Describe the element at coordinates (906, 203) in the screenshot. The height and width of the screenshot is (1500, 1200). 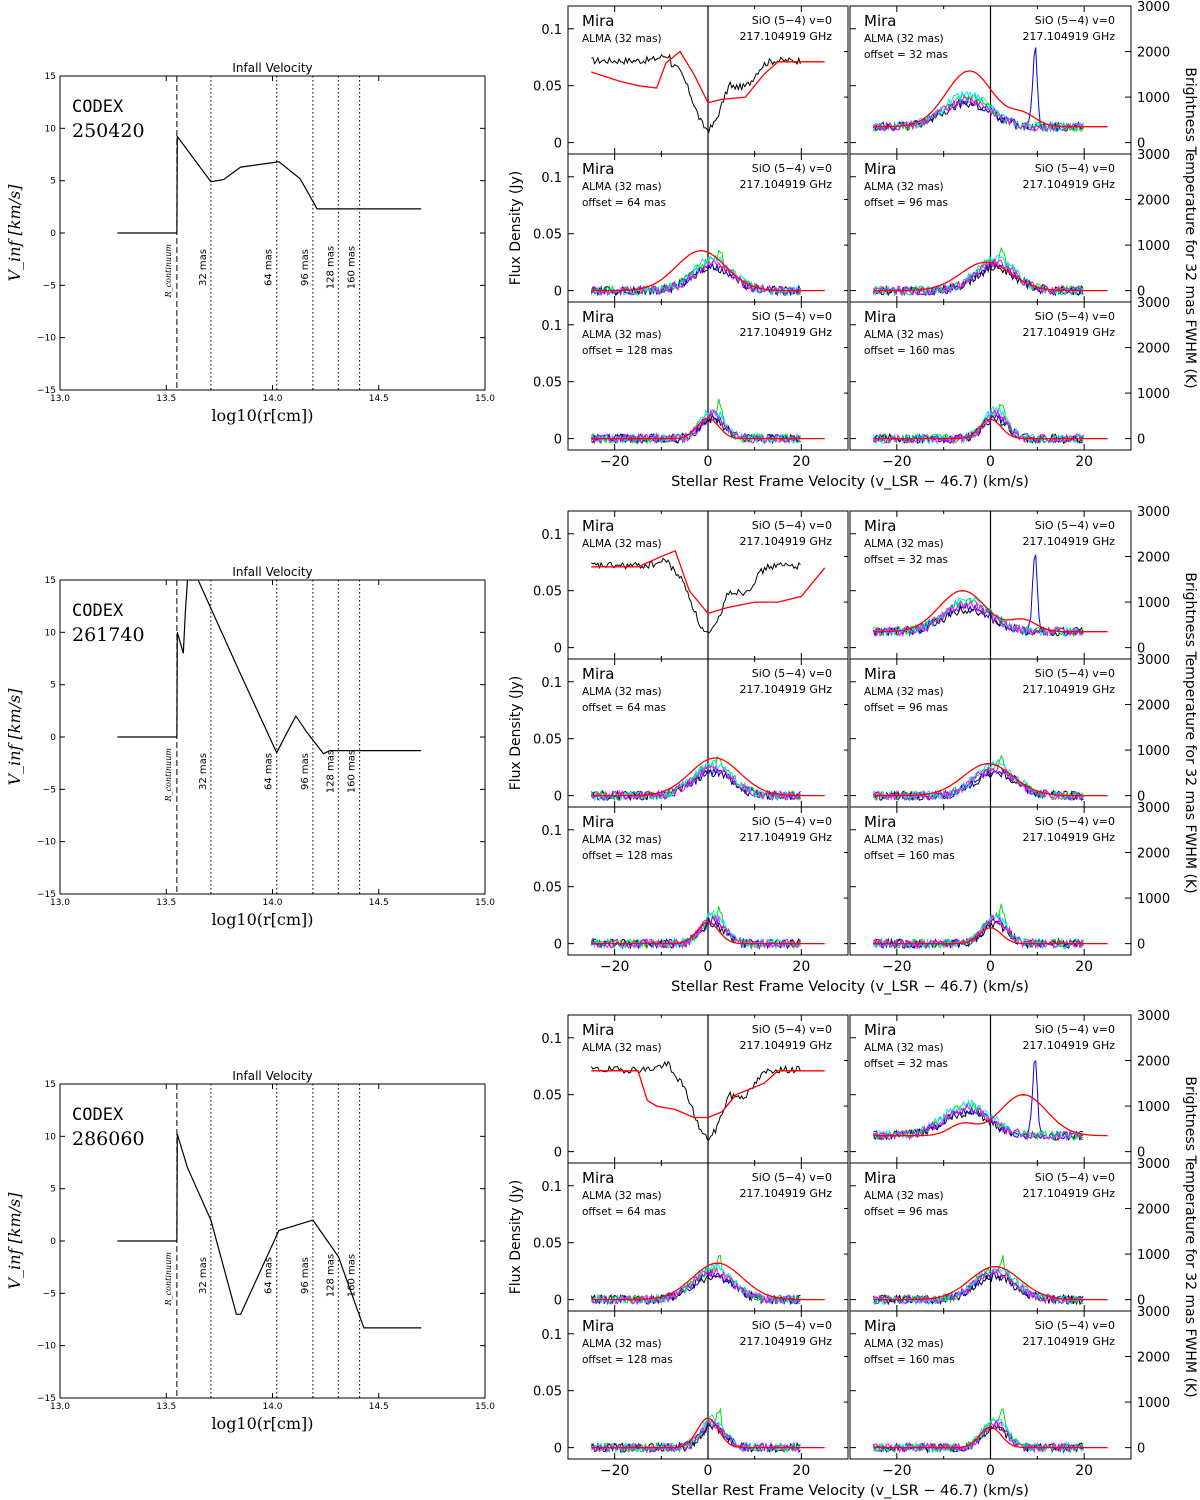
I see `panel-offset-label: offset = 96 mas` at that location.